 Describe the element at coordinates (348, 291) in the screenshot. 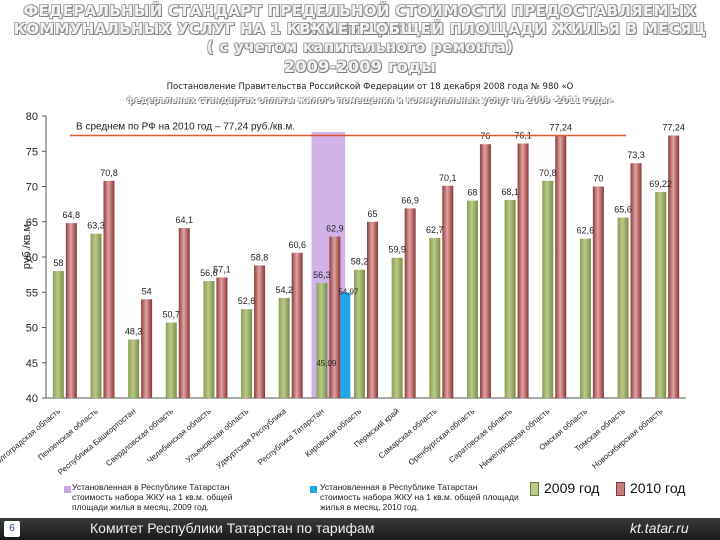

I see `data-label-tatarstan-rt-2010: 54,97` at that location.